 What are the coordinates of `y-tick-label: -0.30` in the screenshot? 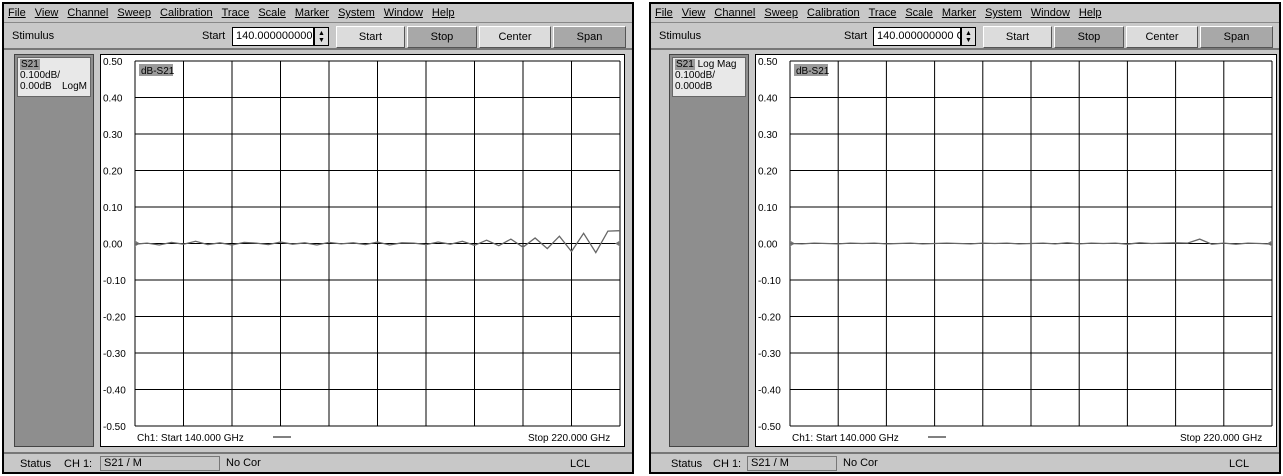 It's located at (114, 354).